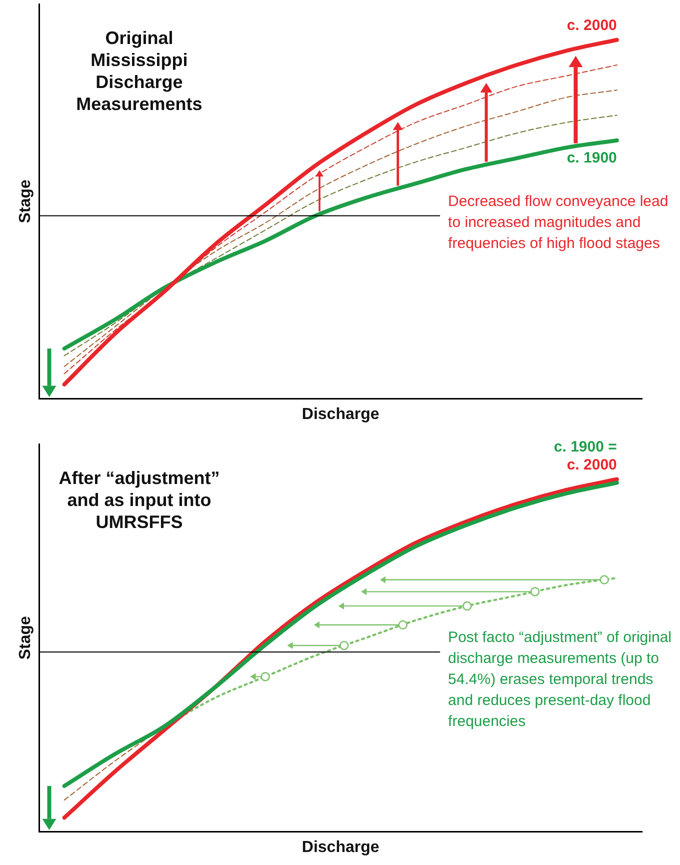  Describe the element at coordinates (591, 157) in the screenshot. I see `series-label: c. 1900` at that location.